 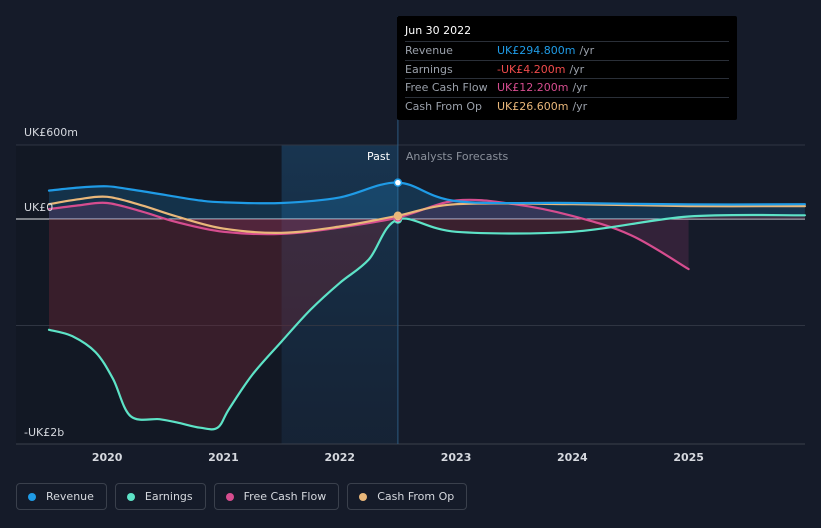 I want to click on x-tick-label: 2025, so click(x=688, y=457).